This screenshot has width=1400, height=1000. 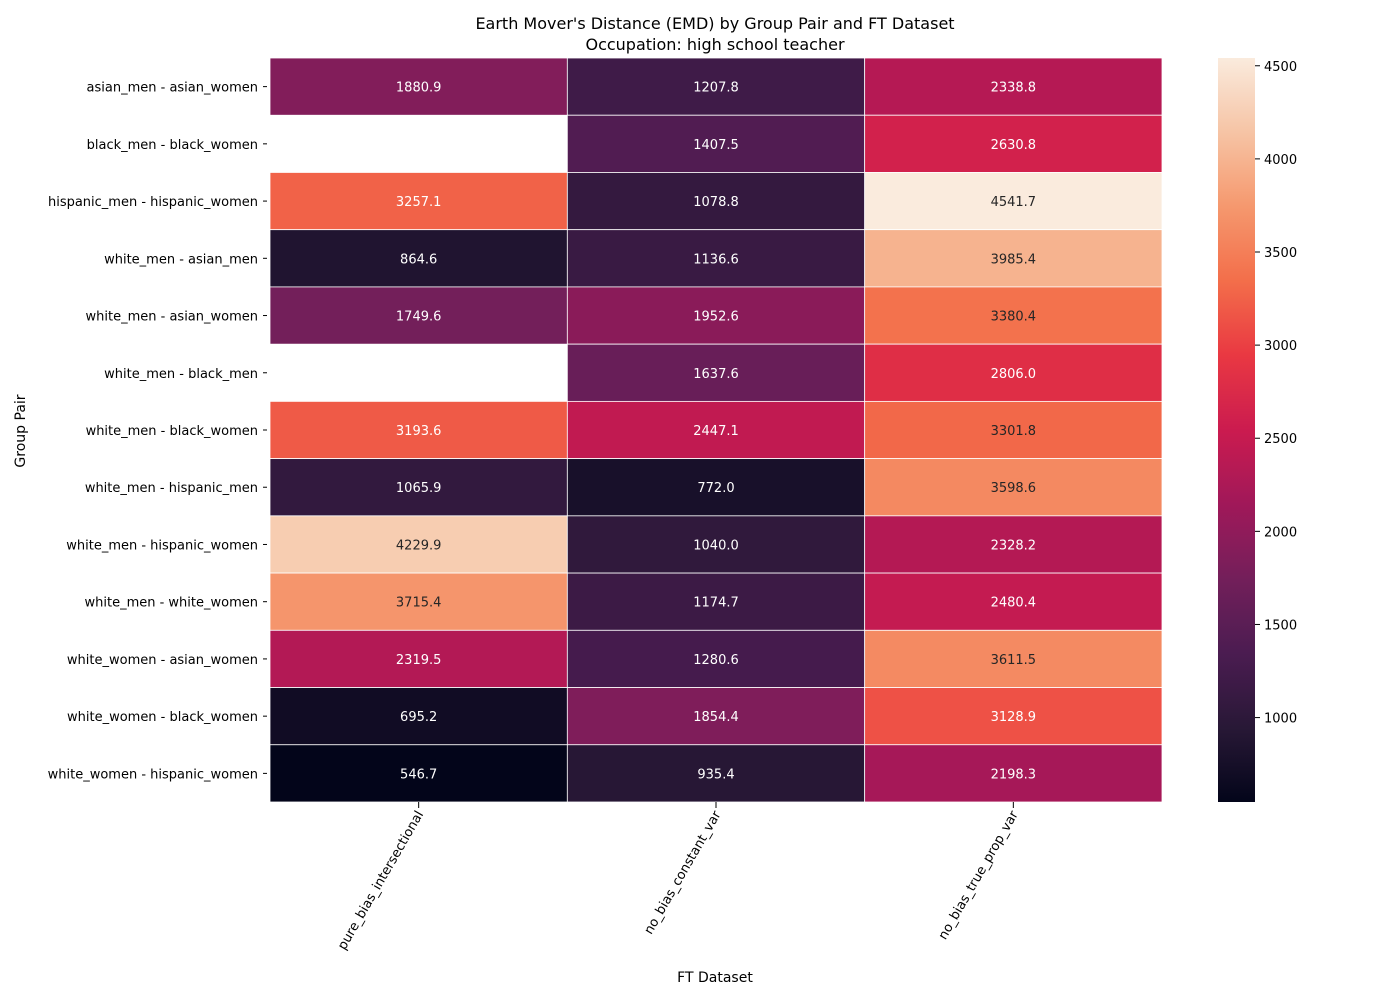 I want to click on cell-value-label: 2338.8, so click(x=1014, y=88).